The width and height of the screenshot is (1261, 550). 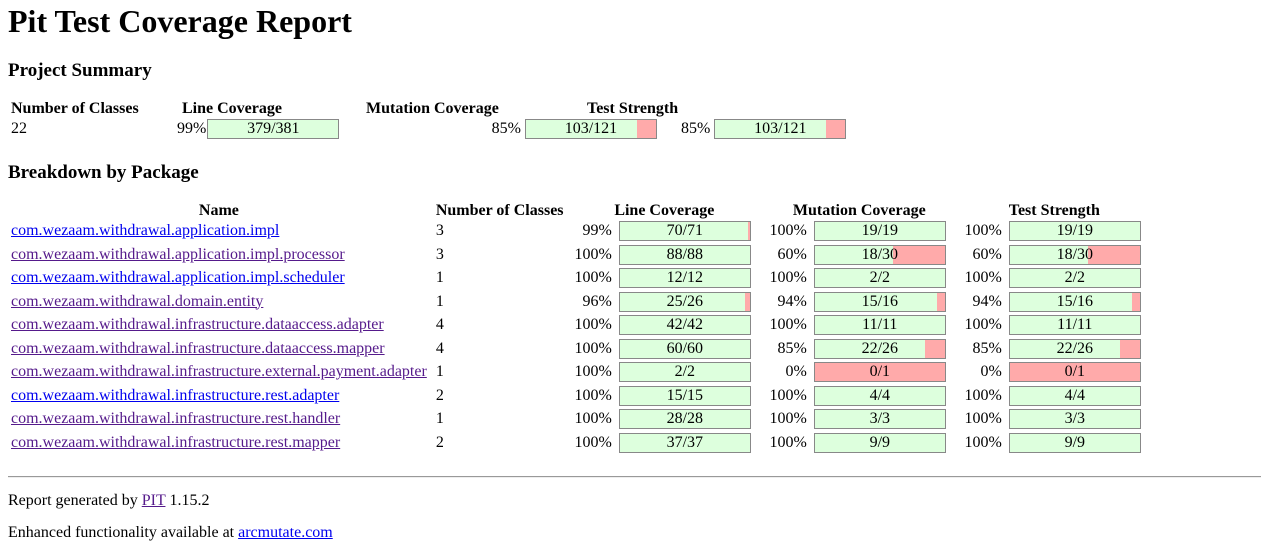 I want to click on arcmutate-link: arcmutate.com, so click(x=285, y=532).